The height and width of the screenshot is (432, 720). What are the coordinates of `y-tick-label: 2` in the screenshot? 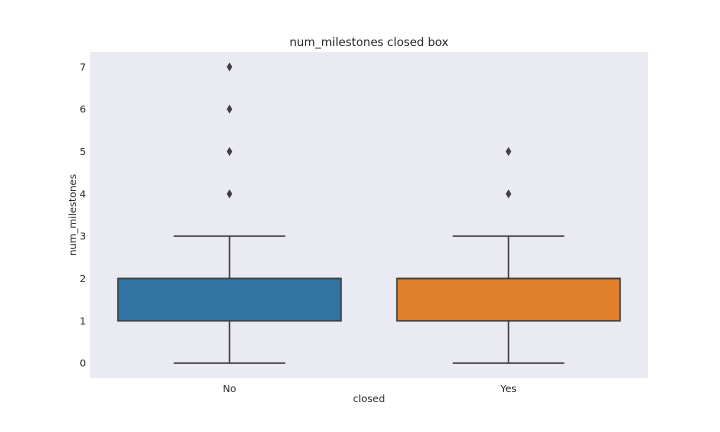 It's located at (83, 279).